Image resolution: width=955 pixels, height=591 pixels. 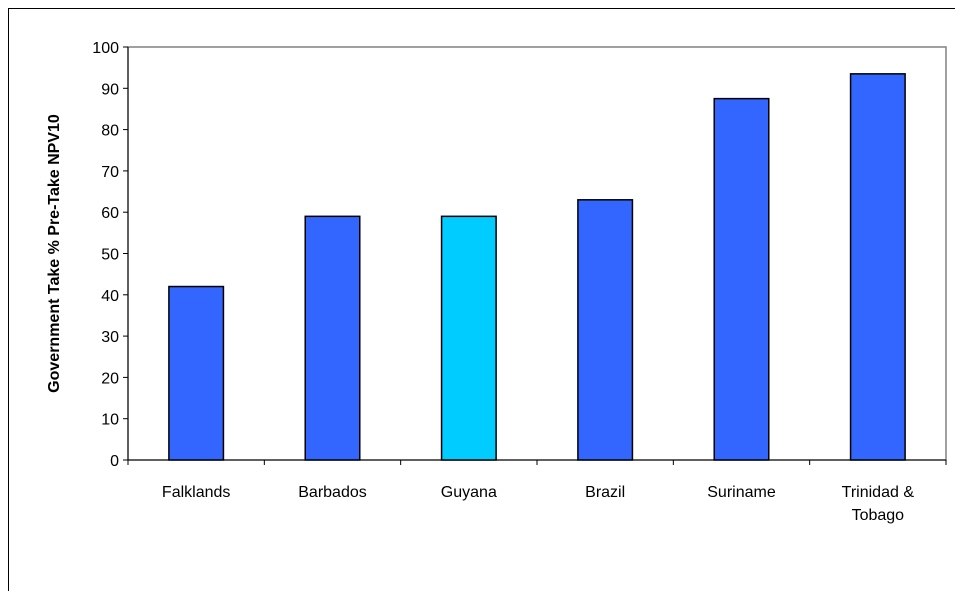 What do you see at coordinates (468, 338) in the screenshot?
I see `bar-guyana` at bounding box center [468, 338].